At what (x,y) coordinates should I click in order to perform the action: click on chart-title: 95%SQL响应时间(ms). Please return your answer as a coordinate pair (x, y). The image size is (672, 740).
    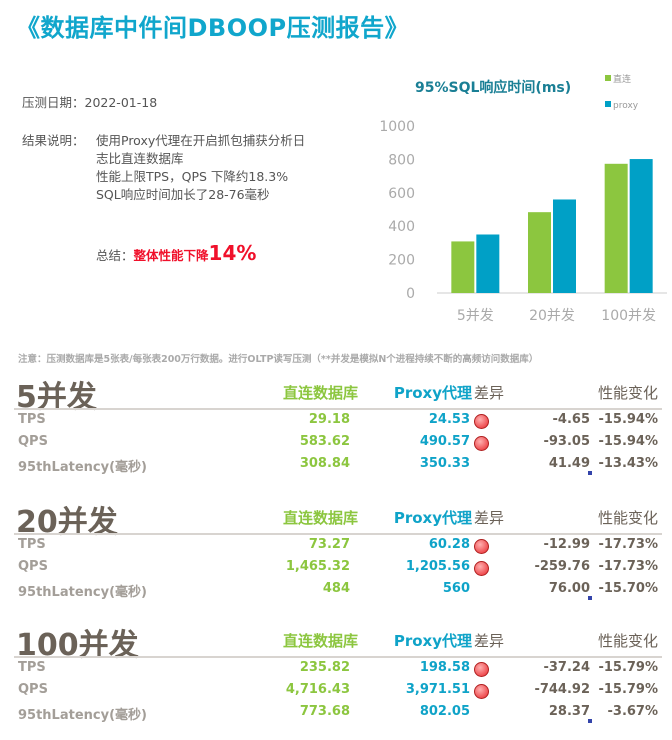
    Looking at the image, I should click on (493, 87).